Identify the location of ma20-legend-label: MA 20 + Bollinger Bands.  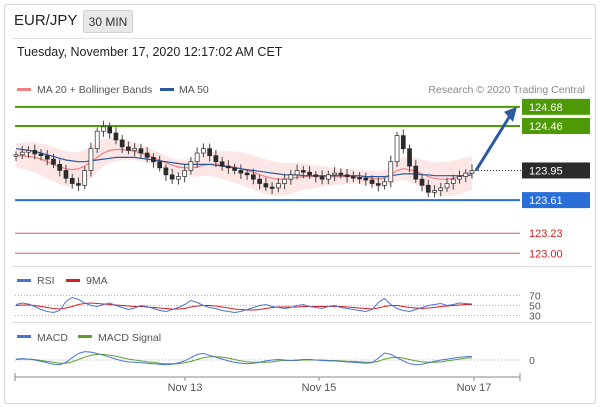
(94, 90).